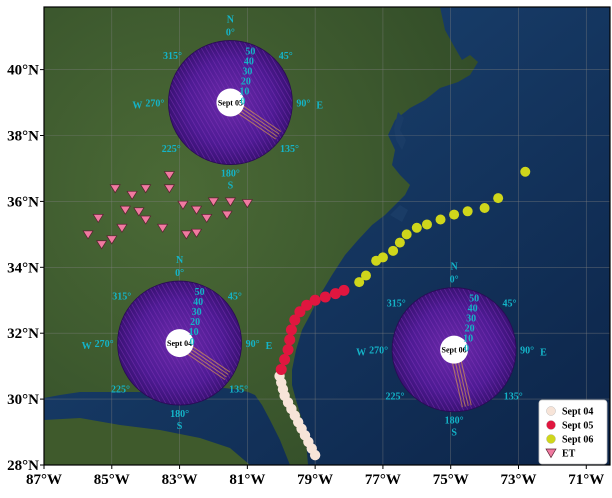  Describe the element at coordinates (180, 260) in the screenshot. I see `compass-label-n: N` at that location.